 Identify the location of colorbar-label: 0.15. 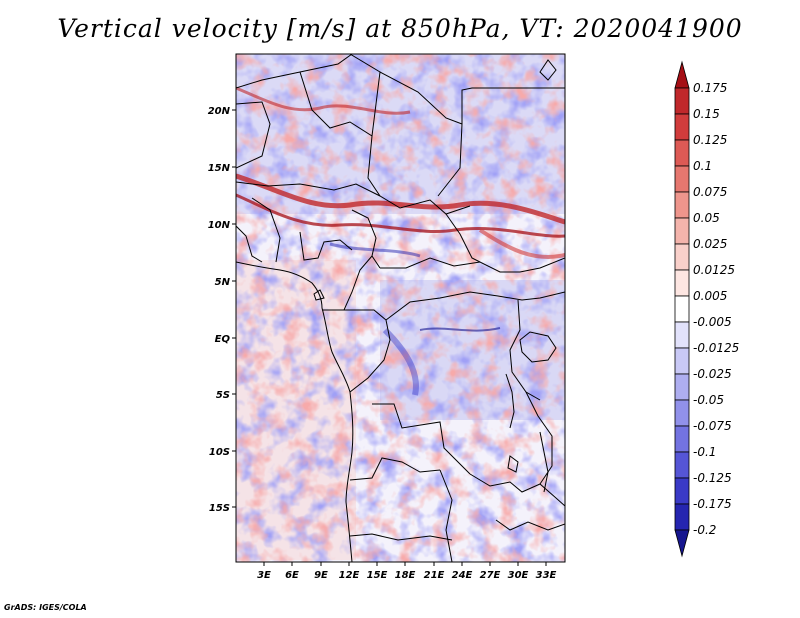
(706, 114).